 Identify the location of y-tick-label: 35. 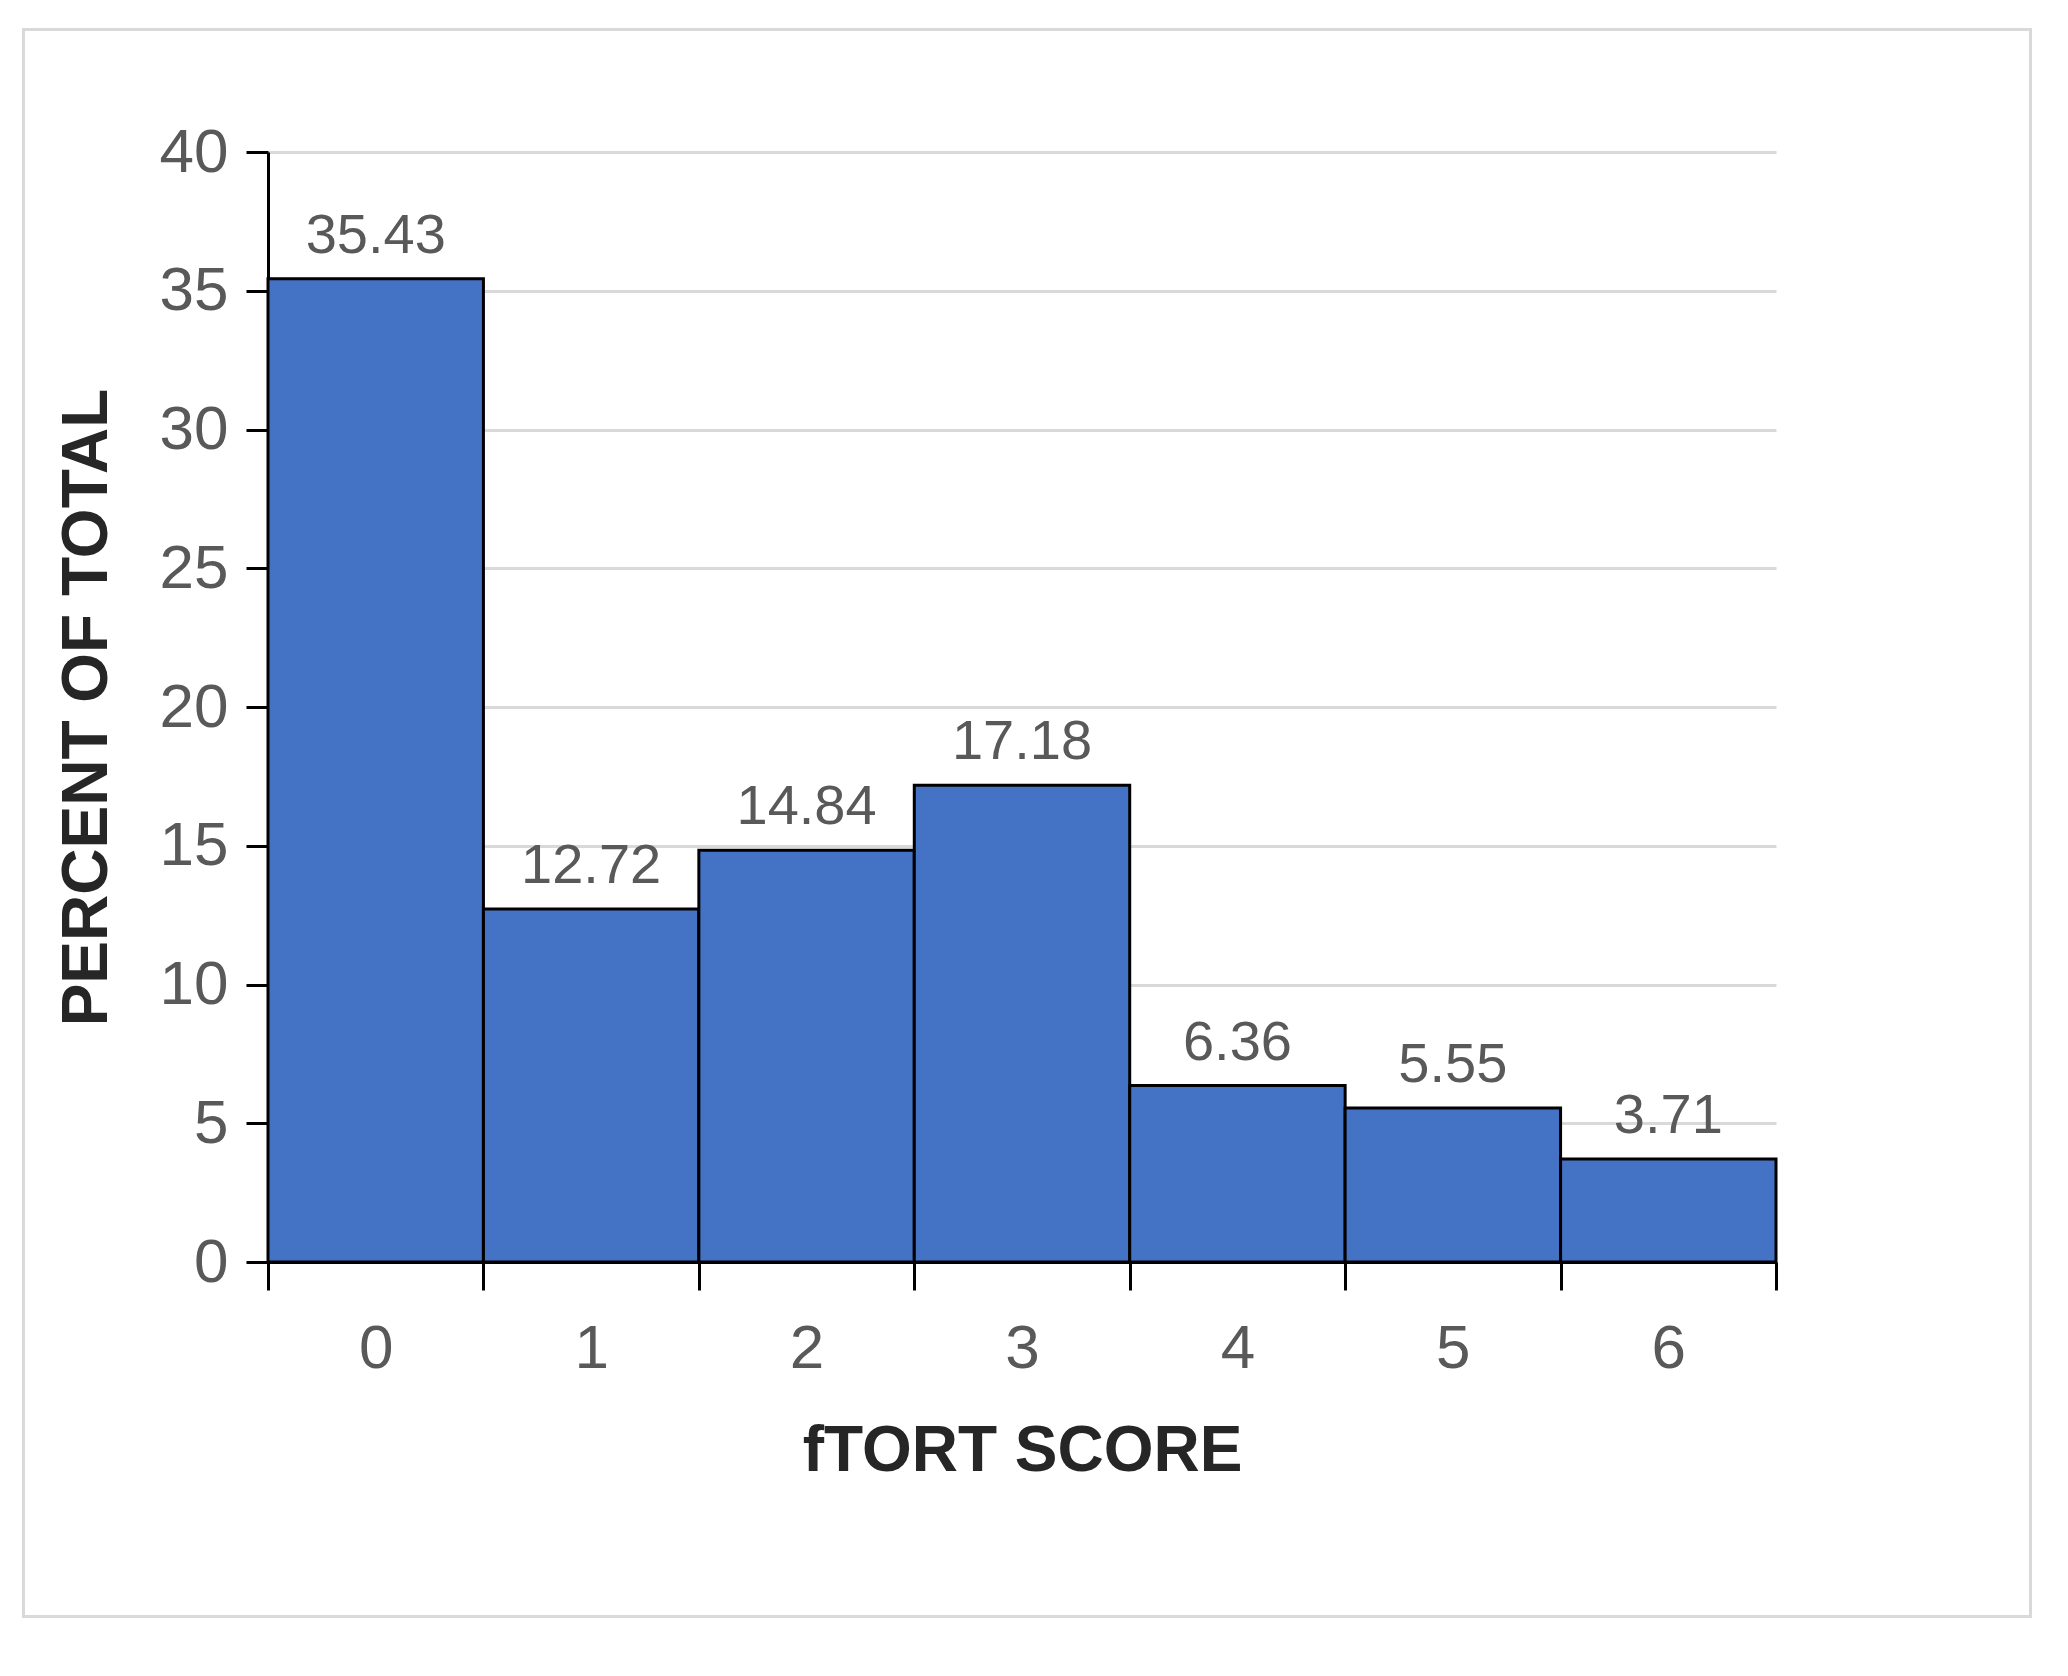
(194, 289).